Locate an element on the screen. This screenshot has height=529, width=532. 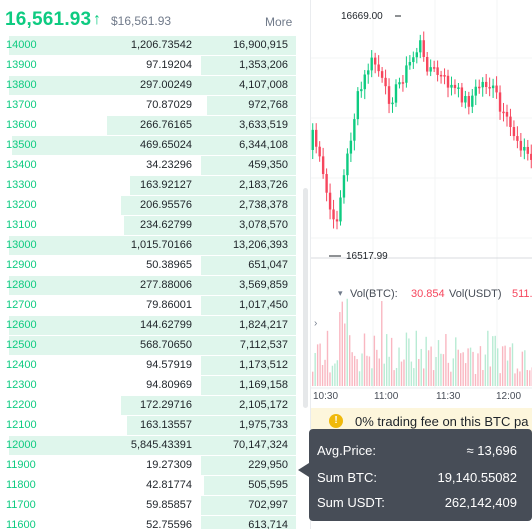
order-book-row: 12200 172.29716 2,105,172 is located at coordinates (148, 405).